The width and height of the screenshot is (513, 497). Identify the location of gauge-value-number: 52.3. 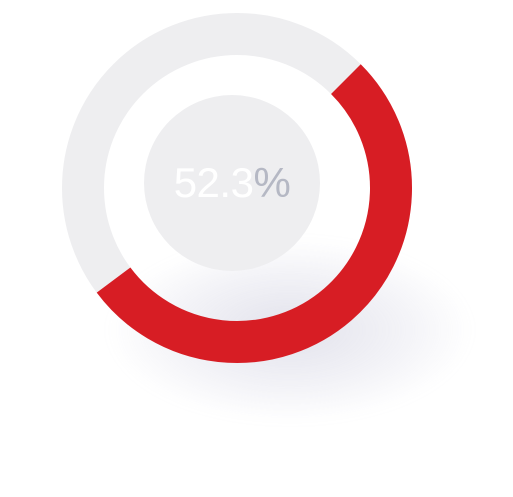
(213, 182).